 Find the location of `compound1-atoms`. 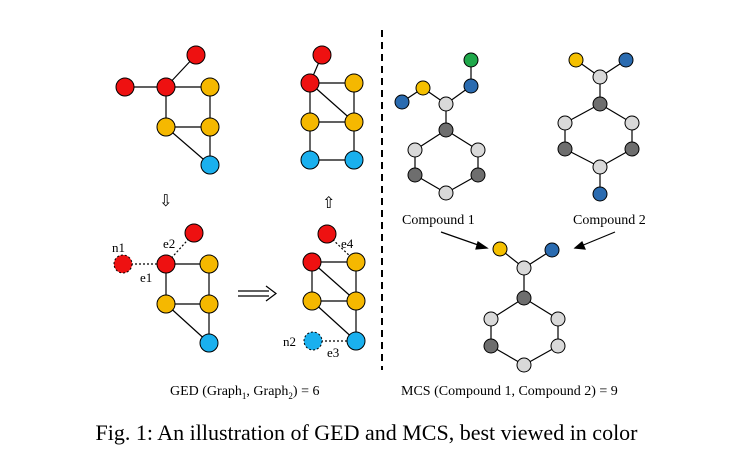

compound1-atoms is located at coordinates (440, 126).